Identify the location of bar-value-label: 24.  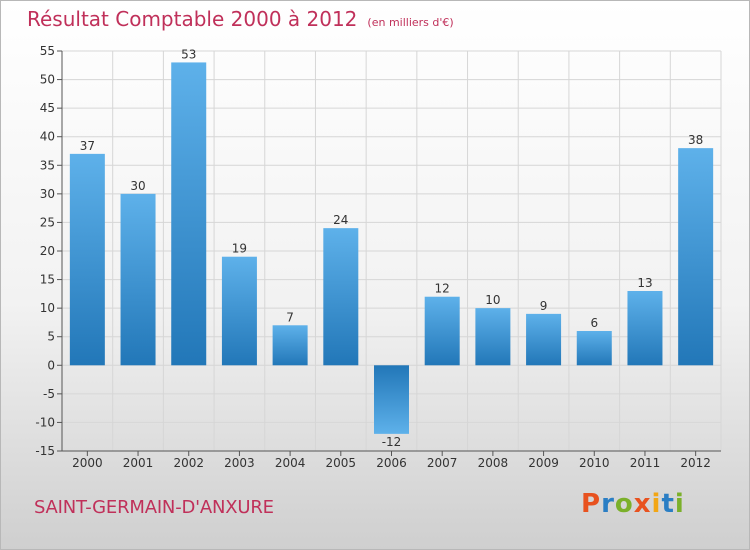
(340, 220).